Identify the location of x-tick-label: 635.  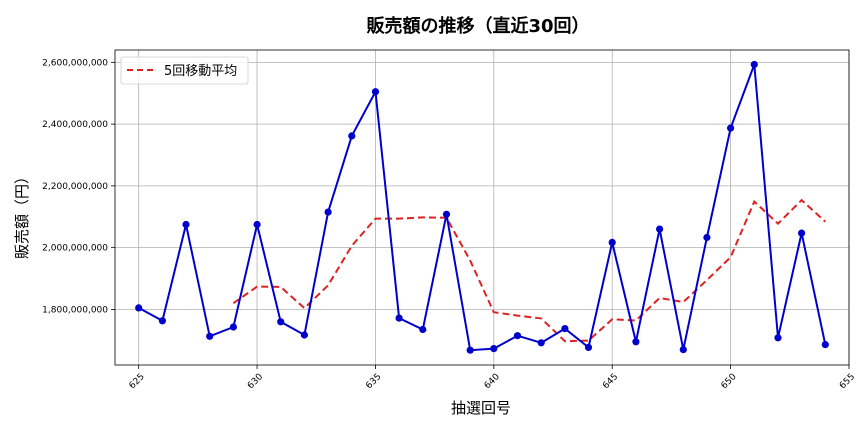
(373, 381).